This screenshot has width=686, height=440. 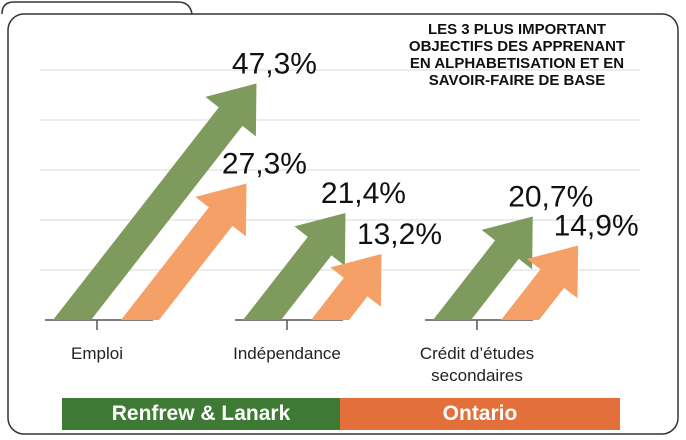 What do you see at coordinates (596, 225) in the screenshot?
I see `value-label: 14,9%` at bounding box center [596, 225].